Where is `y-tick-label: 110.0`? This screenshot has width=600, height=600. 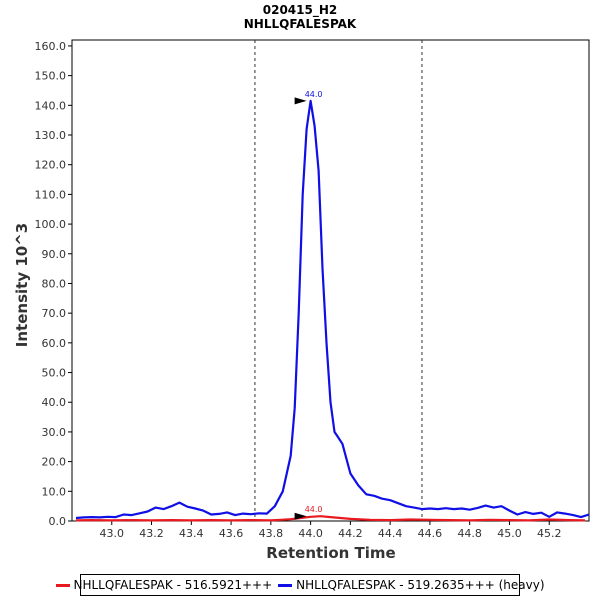 y-tick-label: 110.0 is located at coordinates (51, 194).